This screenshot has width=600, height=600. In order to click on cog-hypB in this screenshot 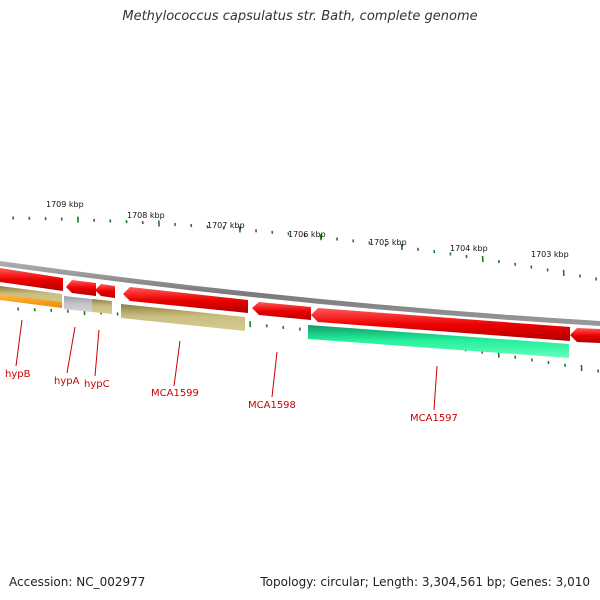, I will do `click(31, 294)`.